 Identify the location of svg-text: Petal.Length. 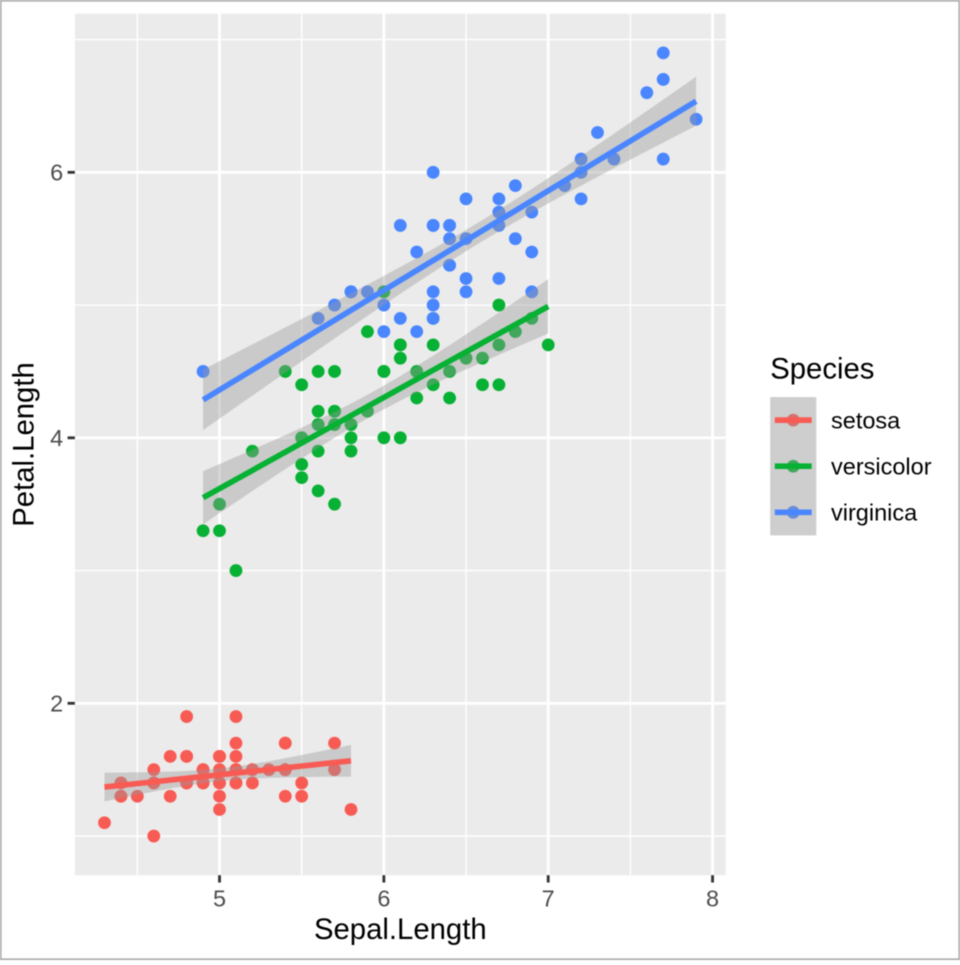
(24, 444).